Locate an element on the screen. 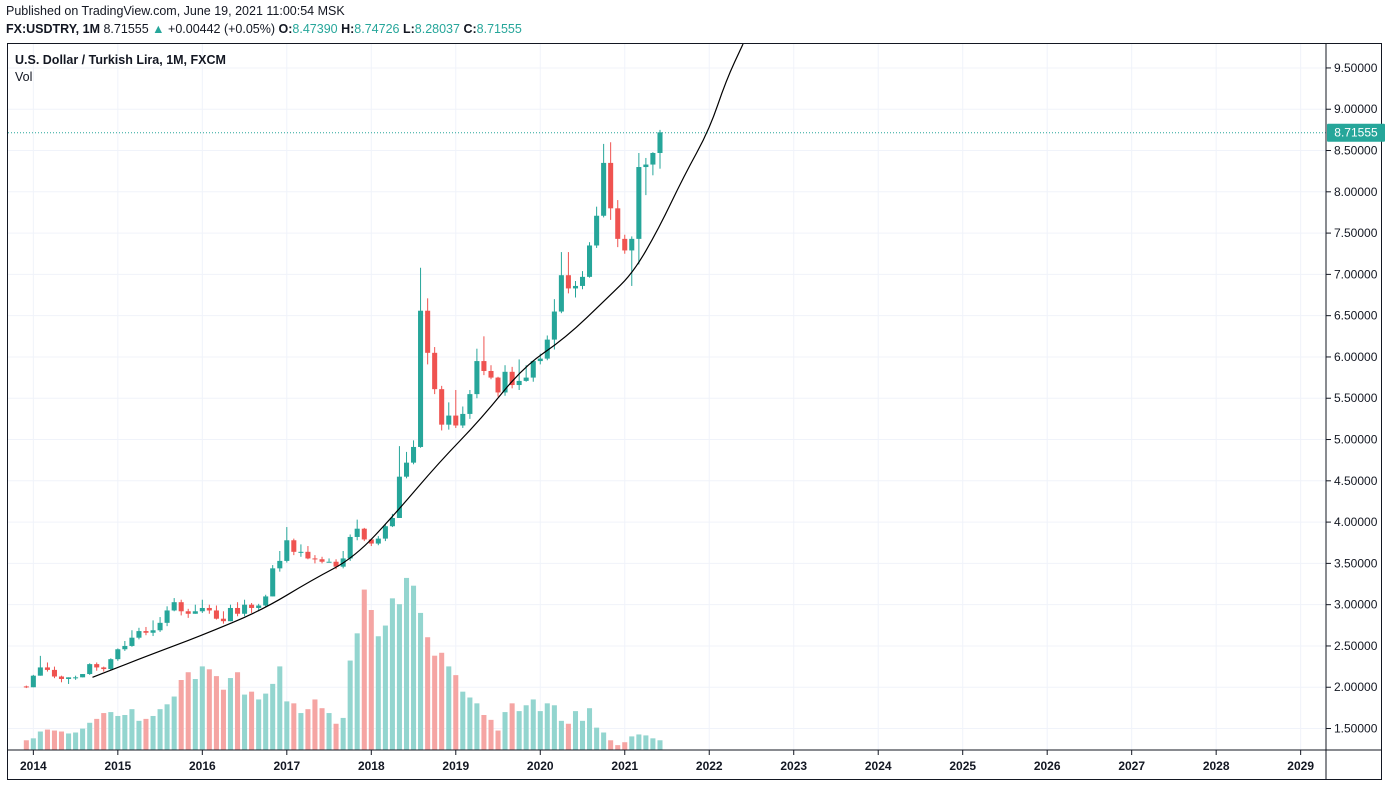 The width and height of the screenshot is (1396, 785). time-tick-label: 2029 is located at coordinates (1300, 766).